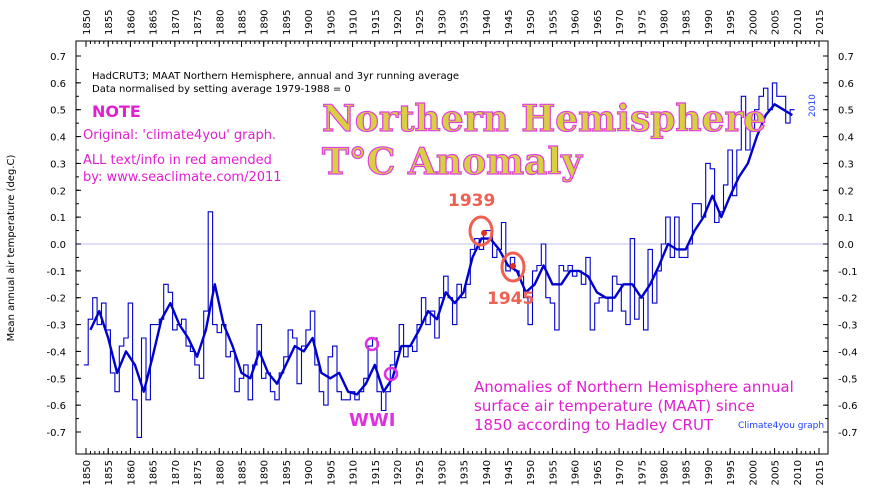 This screenshot has width=880, height=491. What do you see at coordinates (776, 472) in the screenshot?
I see `x-tick-label-bottom: 2005` at bounding box center [776, 472].